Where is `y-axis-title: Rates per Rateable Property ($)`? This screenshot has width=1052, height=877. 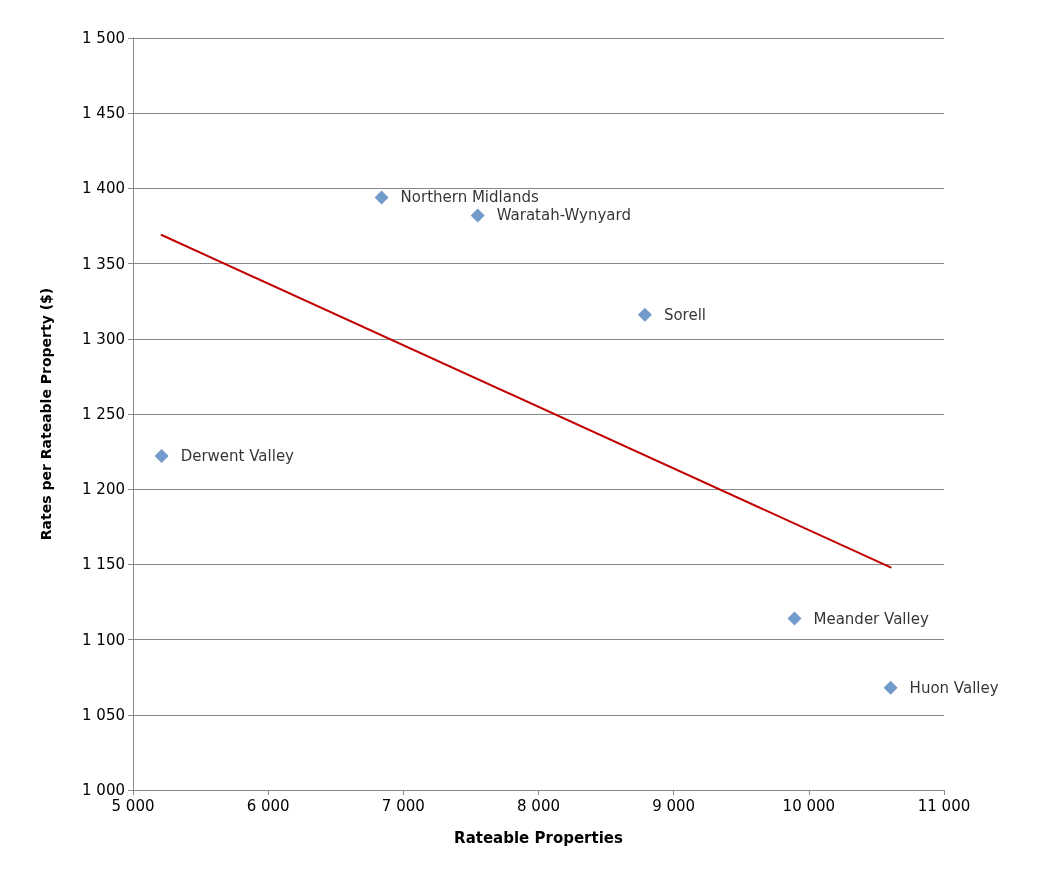
y-axis-title: Rates per Rateable Property ($) is located at coordinates (46, 414).